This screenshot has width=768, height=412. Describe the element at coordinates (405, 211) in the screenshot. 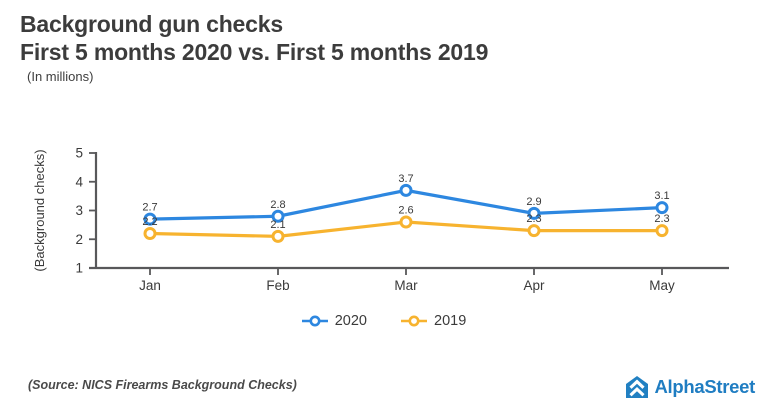

I see `data-point-label-2019-Mar: 2.6` at that location.